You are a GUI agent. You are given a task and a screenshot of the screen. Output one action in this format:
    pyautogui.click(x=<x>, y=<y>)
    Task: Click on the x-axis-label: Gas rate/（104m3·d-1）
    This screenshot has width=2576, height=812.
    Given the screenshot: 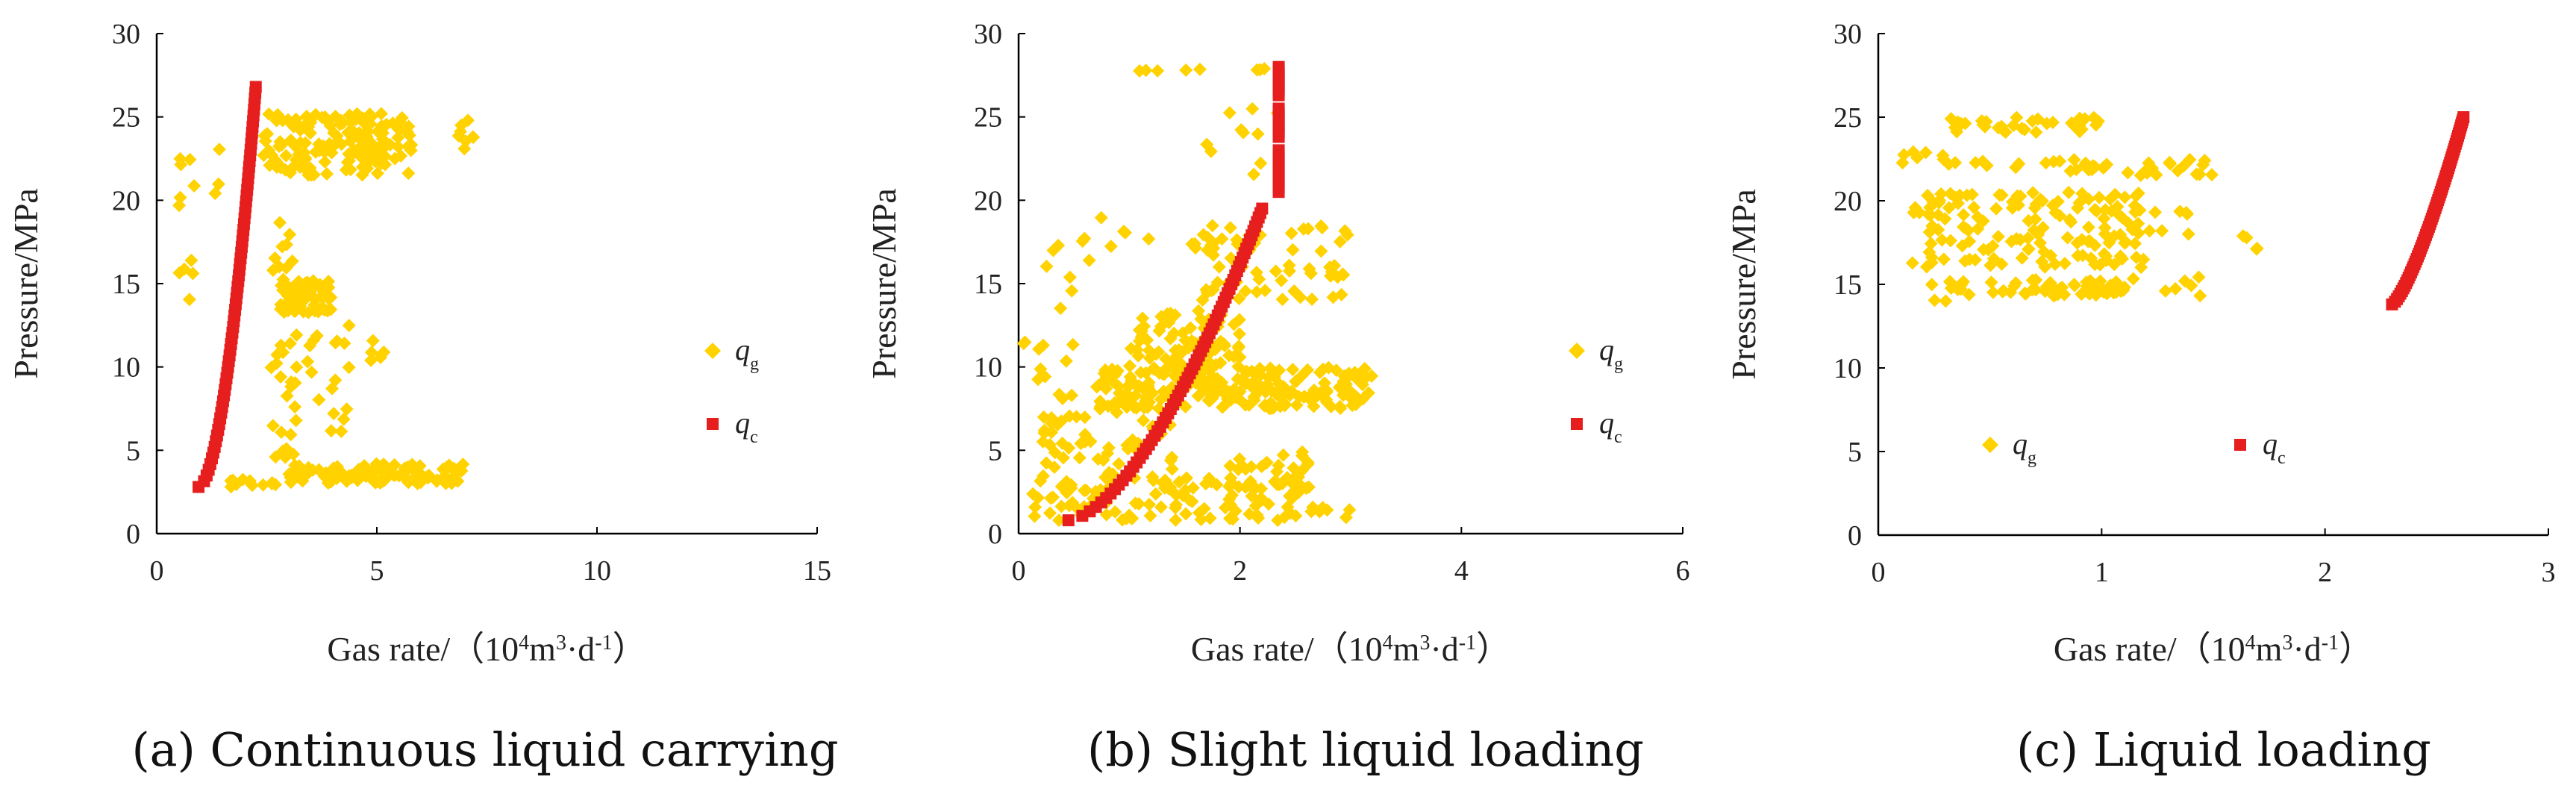 What is the action you would take?
    pyautogui.click(x=2213, y=649)
    